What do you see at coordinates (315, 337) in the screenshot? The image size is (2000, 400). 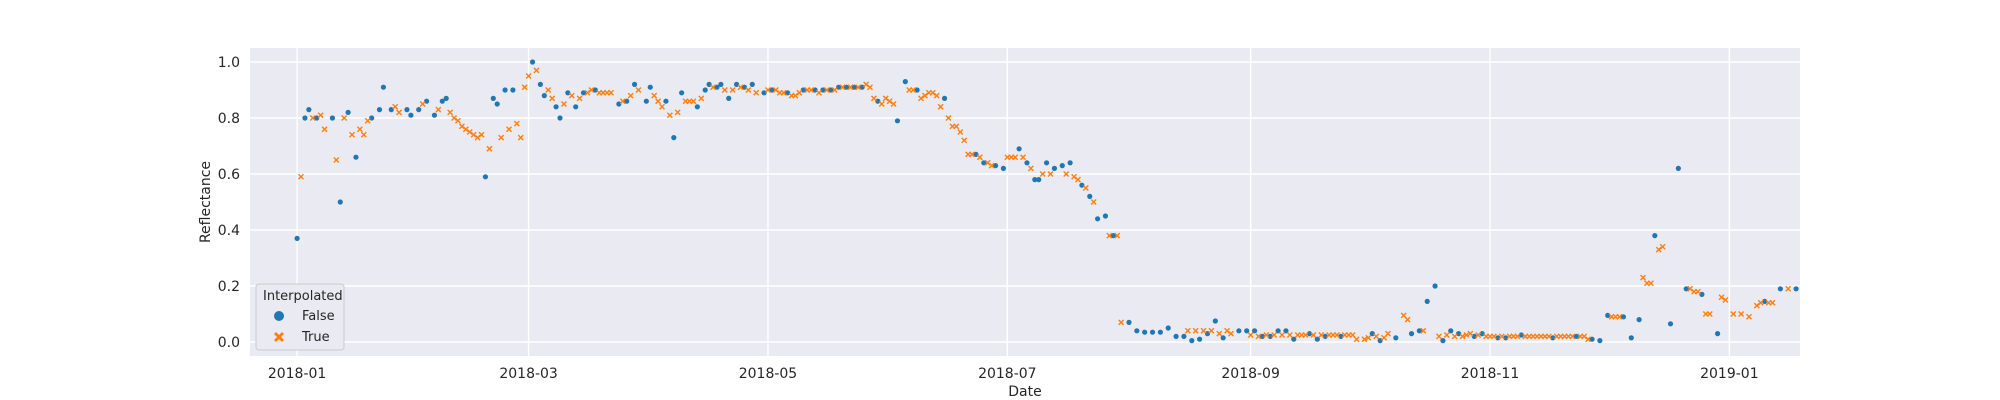 I see `legend-label-true: True` at bounding box center [315, 337].